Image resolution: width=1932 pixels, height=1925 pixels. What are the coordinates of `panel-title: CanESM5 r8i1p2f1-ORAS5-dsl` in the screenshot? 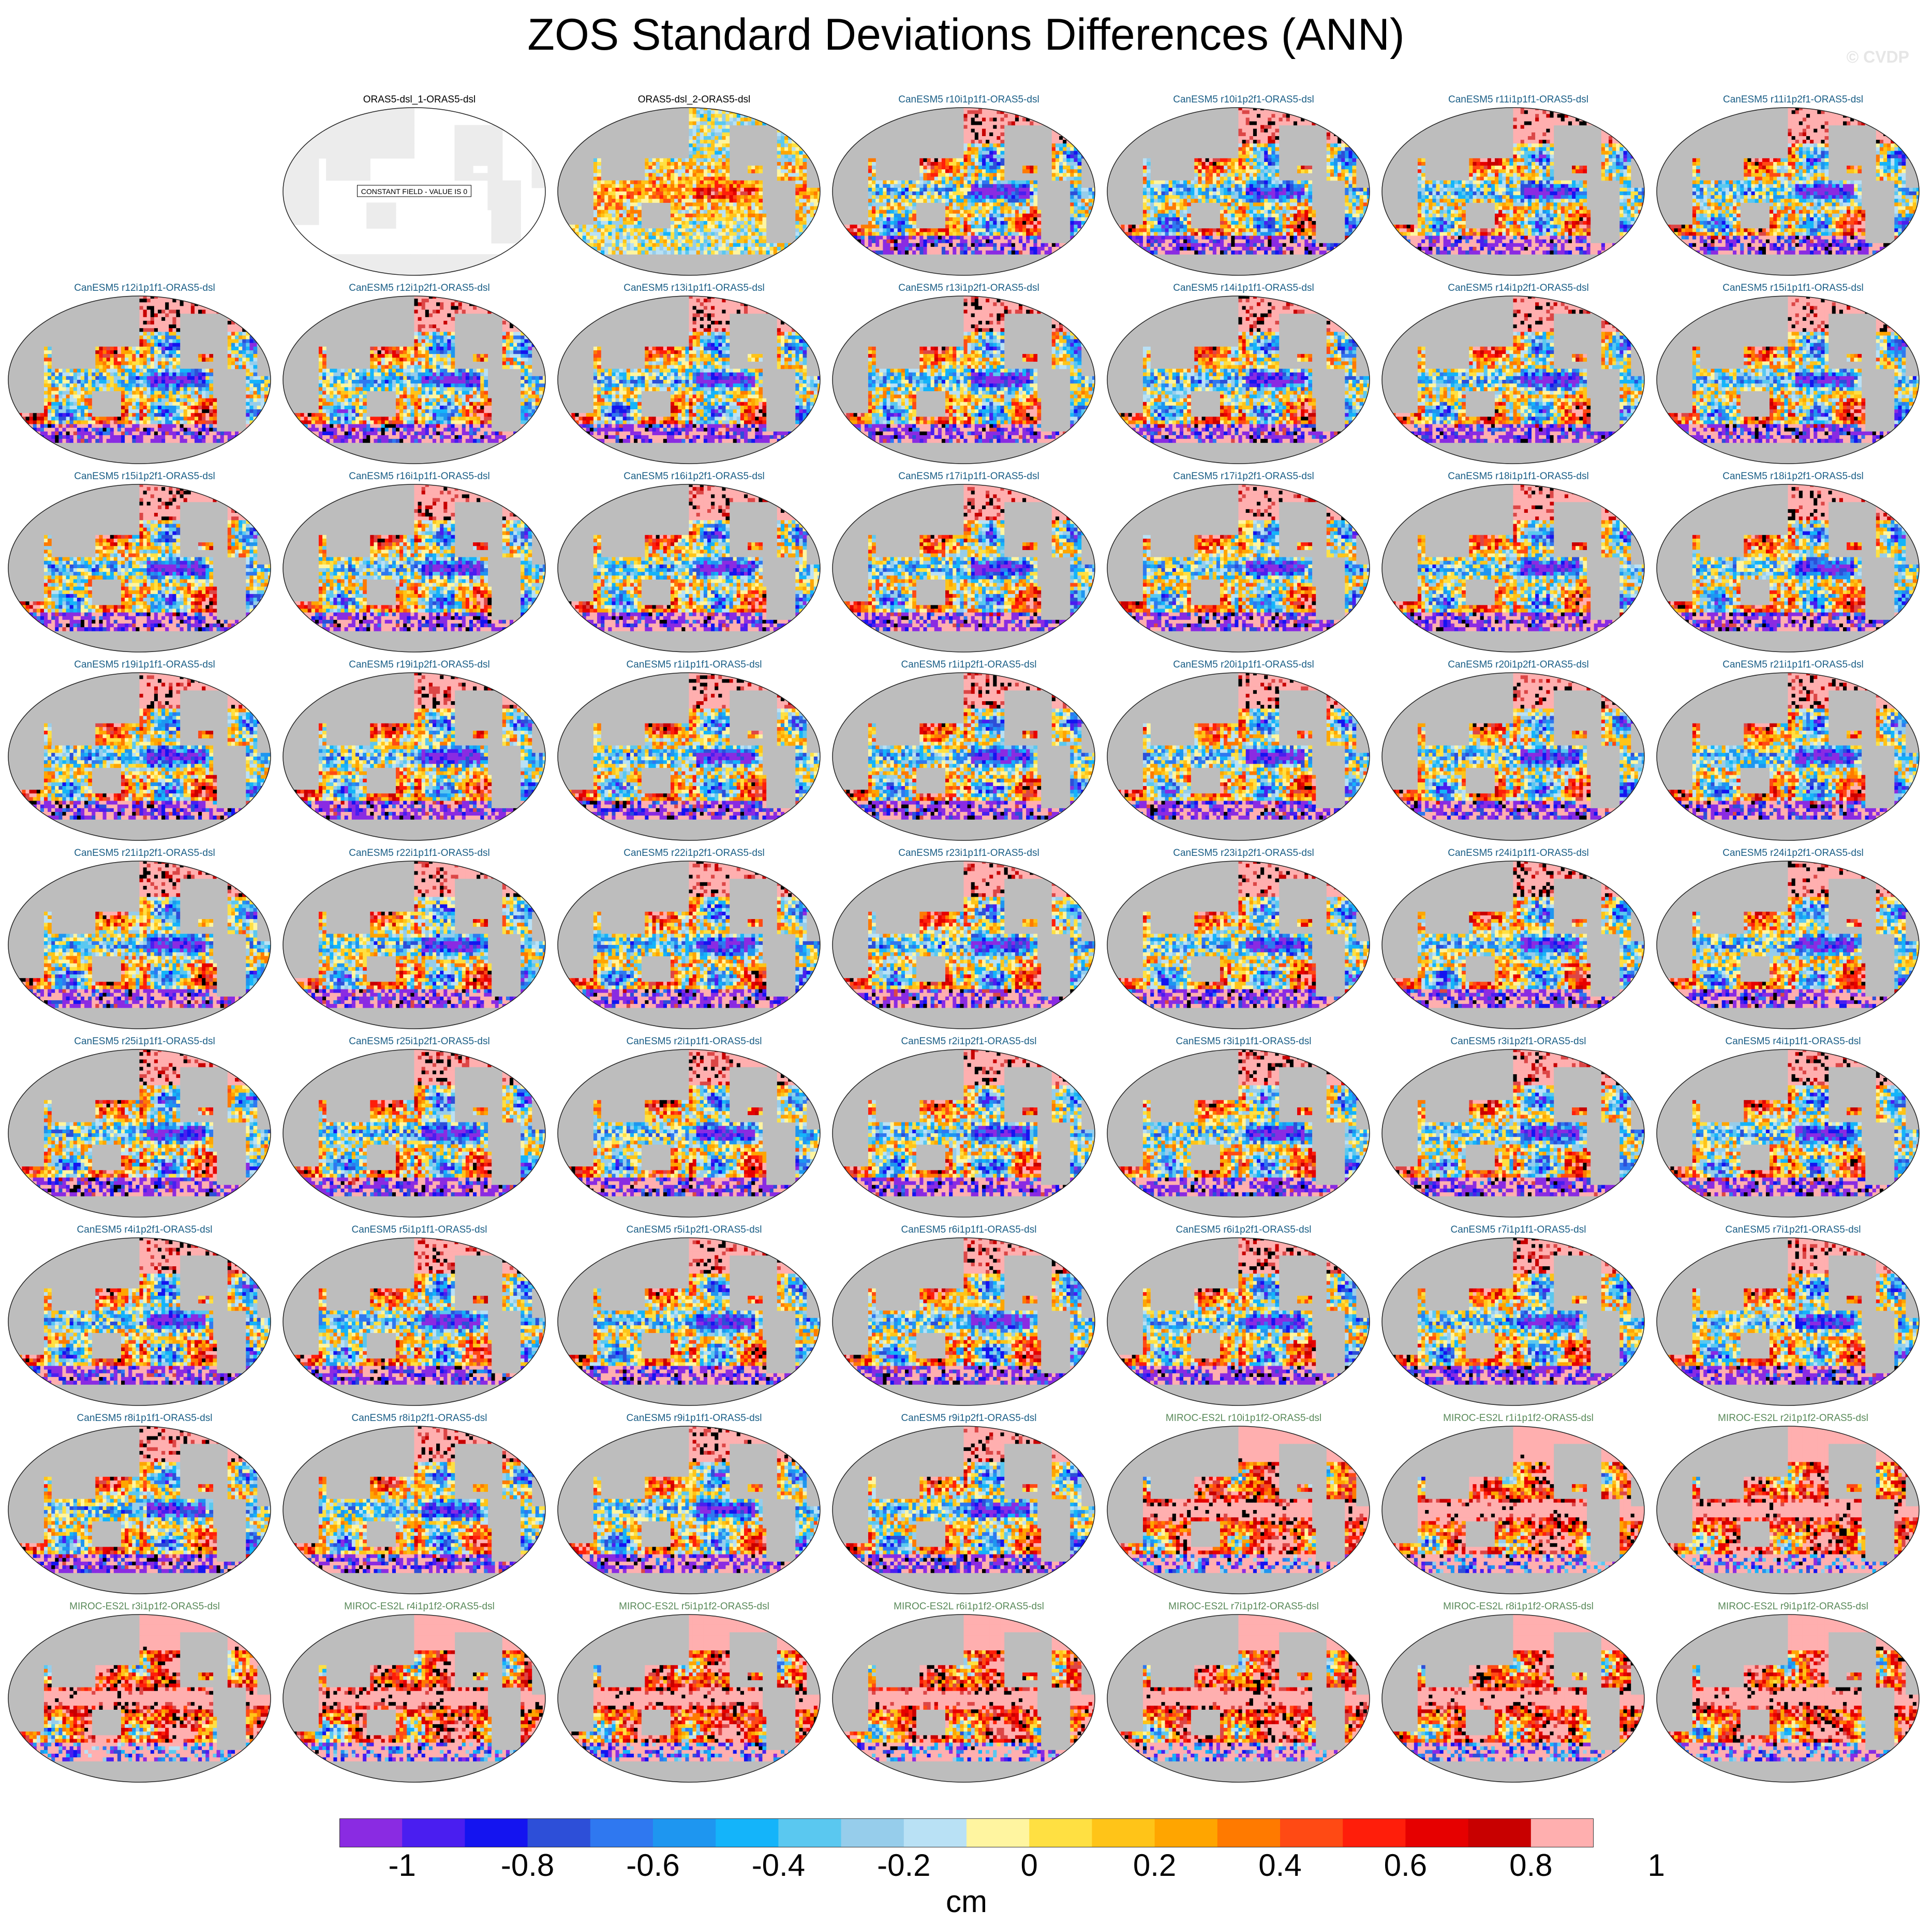 It's located at (419, 1418).